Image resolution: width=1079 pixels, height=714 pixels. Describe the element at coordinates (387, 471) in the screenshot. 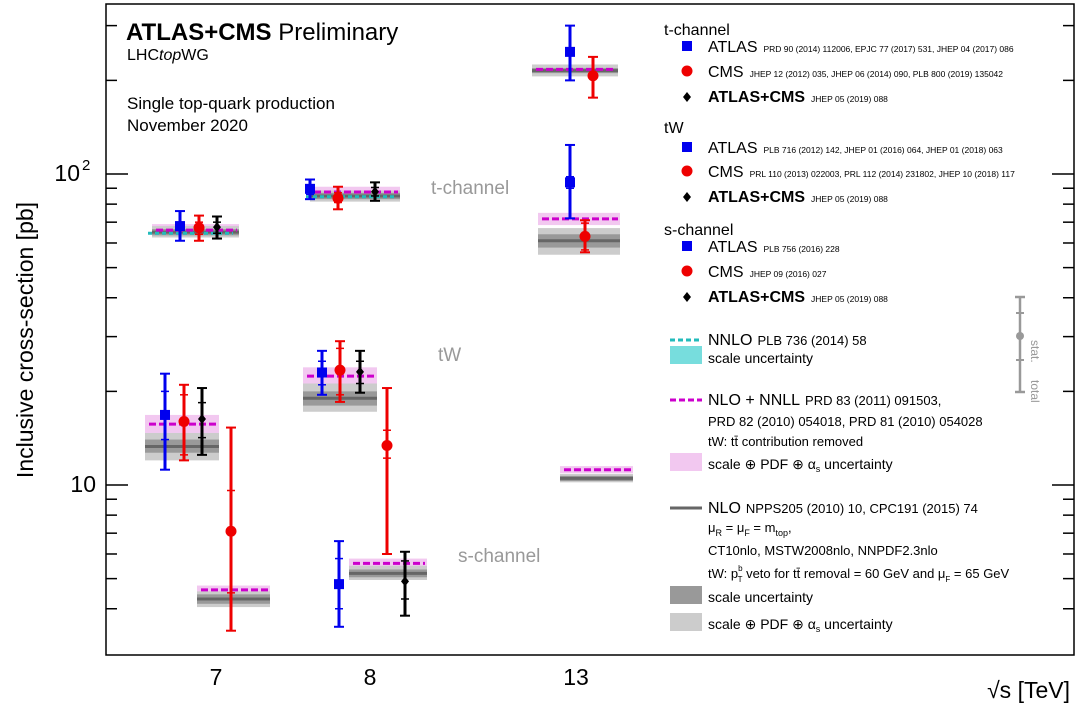

I see `measurement-s-8-cms` at that location.